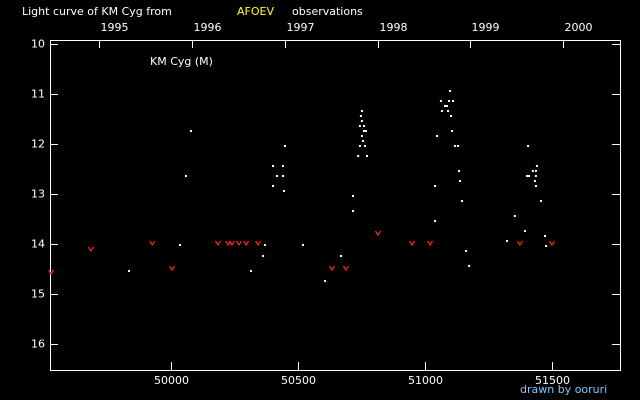 The height and width of the screenshot is (400, 640). I want to click on x-tick-label: 50500, so click(298, 380).